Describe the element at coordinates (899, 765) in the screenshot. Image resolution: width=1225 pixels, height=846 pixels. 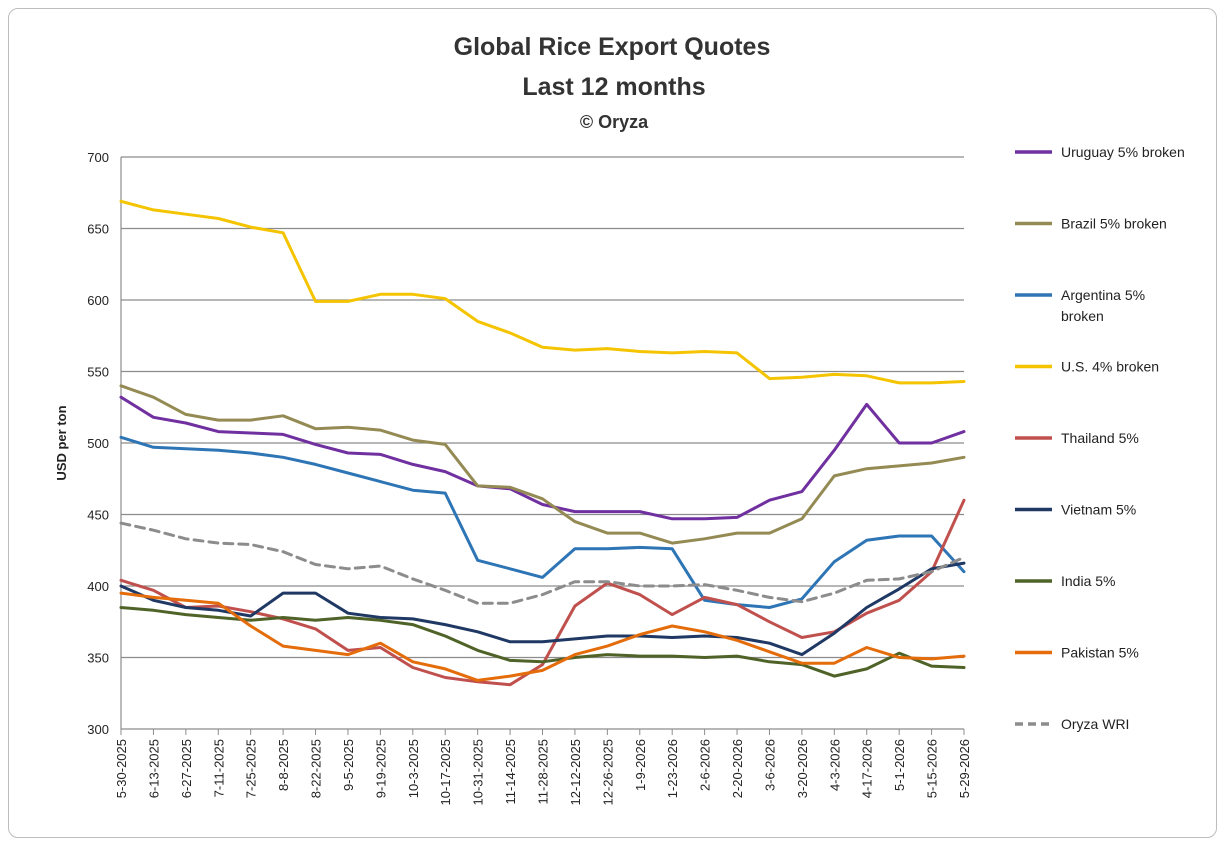
I see `x-tick-label: 5-1-2026` at that location.